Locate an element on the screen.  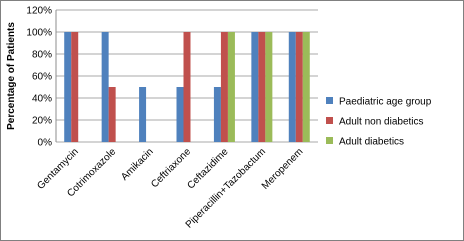
y-tick-label: 60% is located at coordinates (42, 77).